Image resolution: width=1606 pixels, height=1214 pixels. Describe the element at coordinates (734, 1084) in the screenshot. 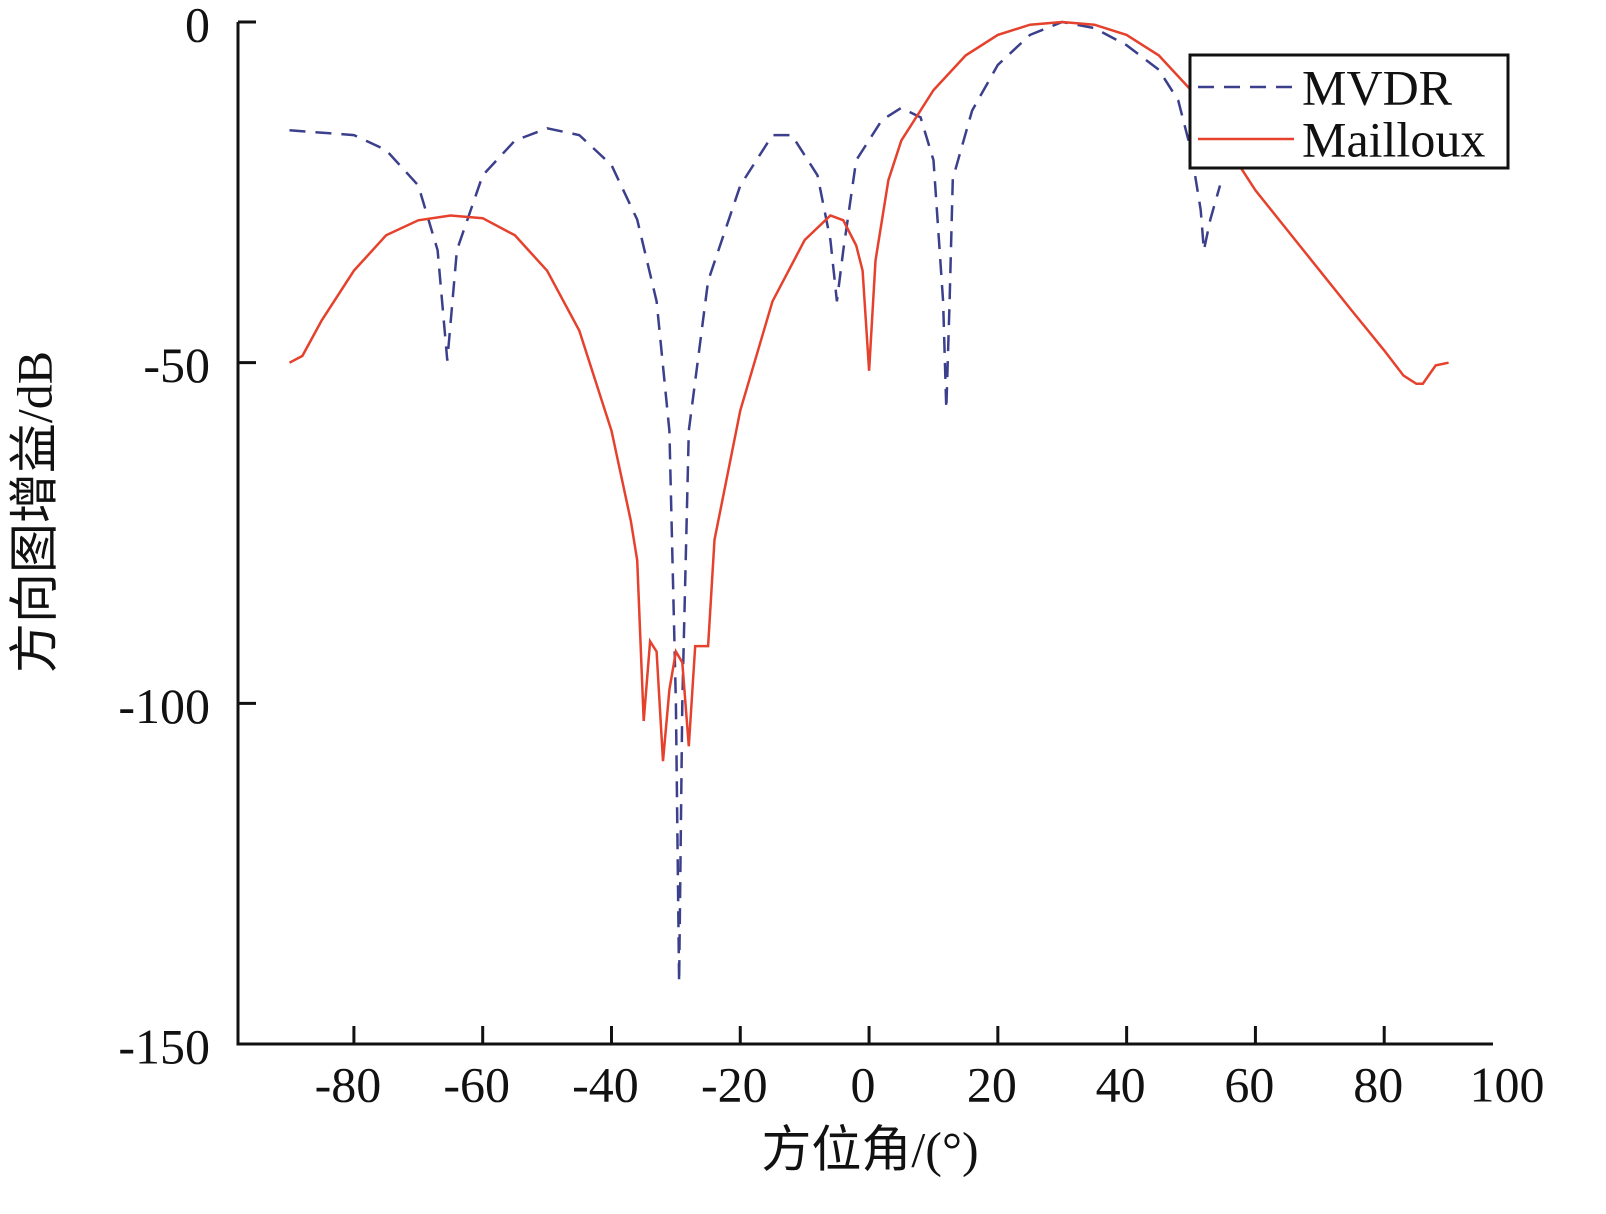

I see `x-tick-label: -20` at that location.